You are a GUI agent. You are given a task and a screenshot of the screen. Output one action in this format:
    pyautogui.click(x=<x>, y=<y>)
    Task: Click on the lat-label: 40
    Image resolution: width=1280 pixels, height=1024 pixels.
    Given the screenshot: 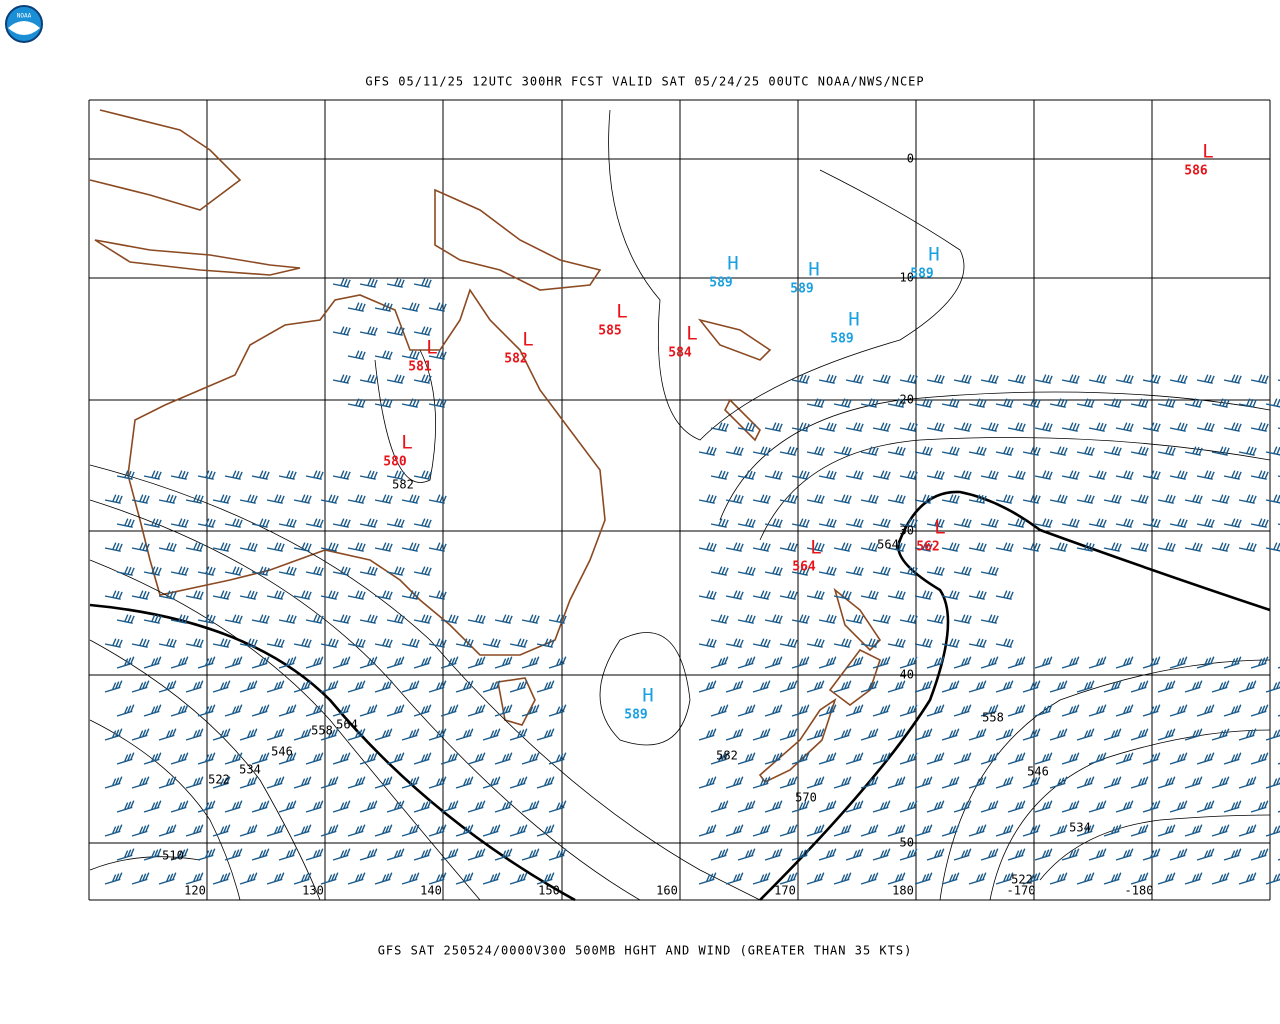 What is the action you would take?
    pyautogui.click(x=907, y=675)
    